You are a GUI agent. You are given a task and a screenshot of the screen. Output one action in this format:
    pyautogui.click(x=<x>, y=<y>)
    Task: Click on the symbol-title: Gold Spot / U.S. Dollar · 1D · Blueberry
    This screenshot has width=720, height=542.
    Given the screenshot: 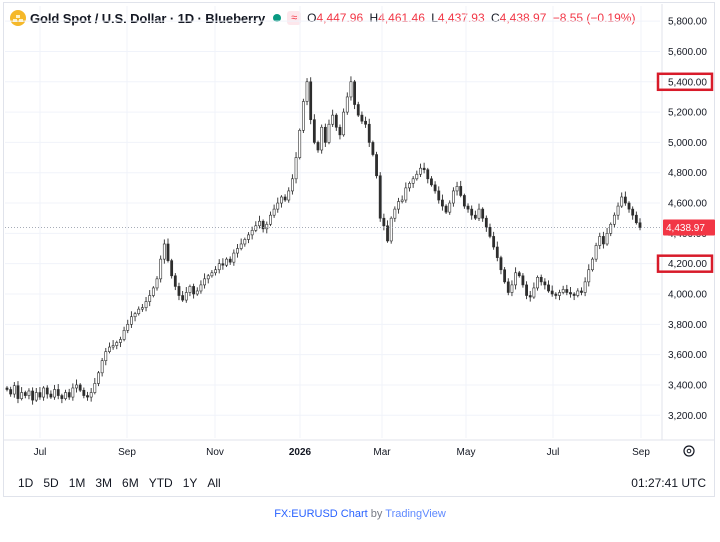 What is the action you would take?
    pyautogui.click(x=148, y=18)
    